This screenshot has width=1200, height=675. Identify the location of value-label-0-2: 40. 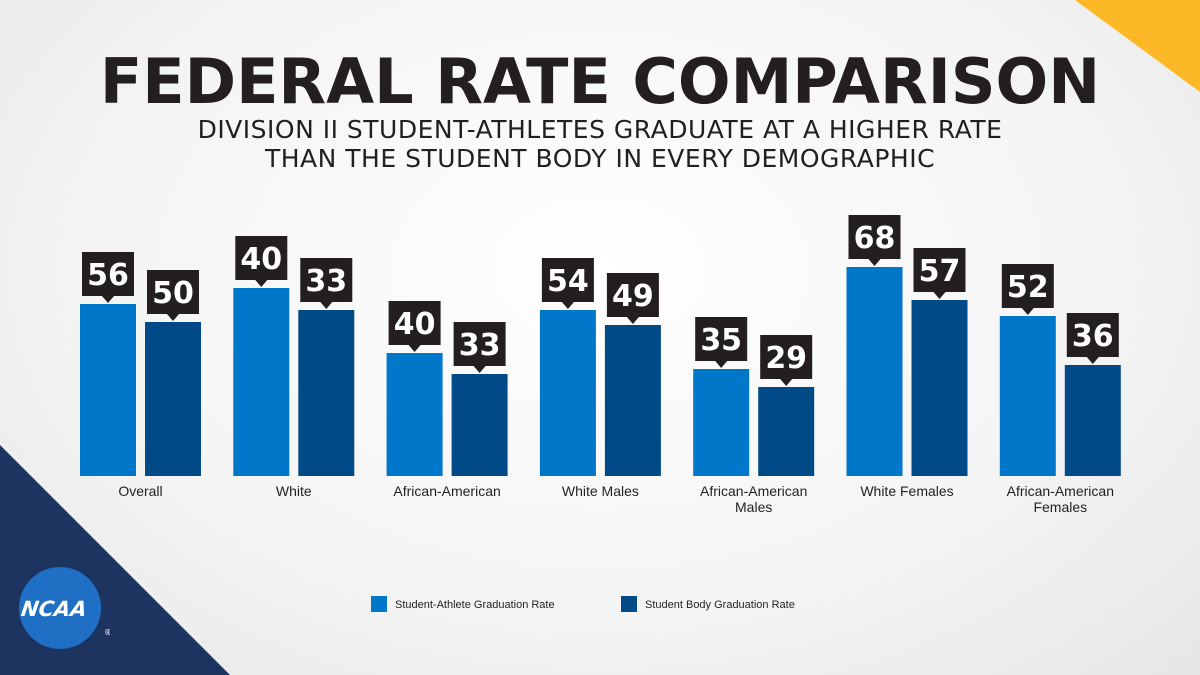
(415, 324).